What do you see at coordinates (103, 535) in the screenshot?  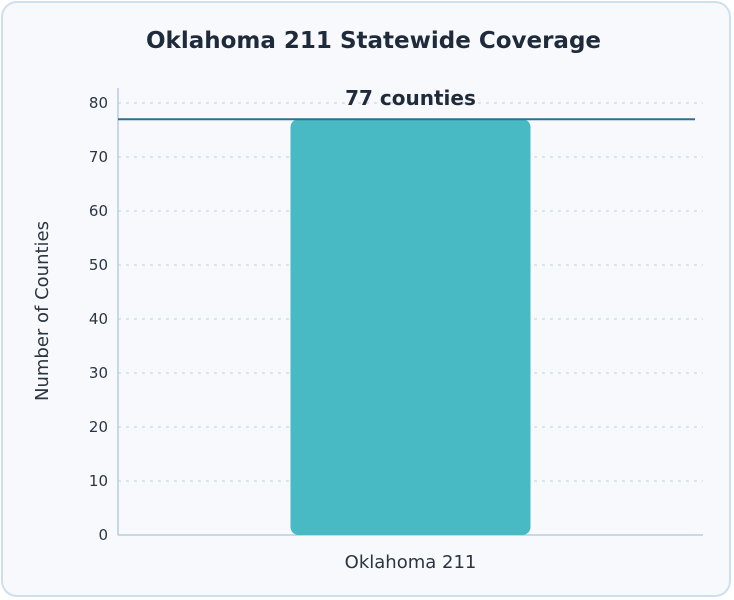 I see `y-tick-label: 0` at bounding box center [103, 535].